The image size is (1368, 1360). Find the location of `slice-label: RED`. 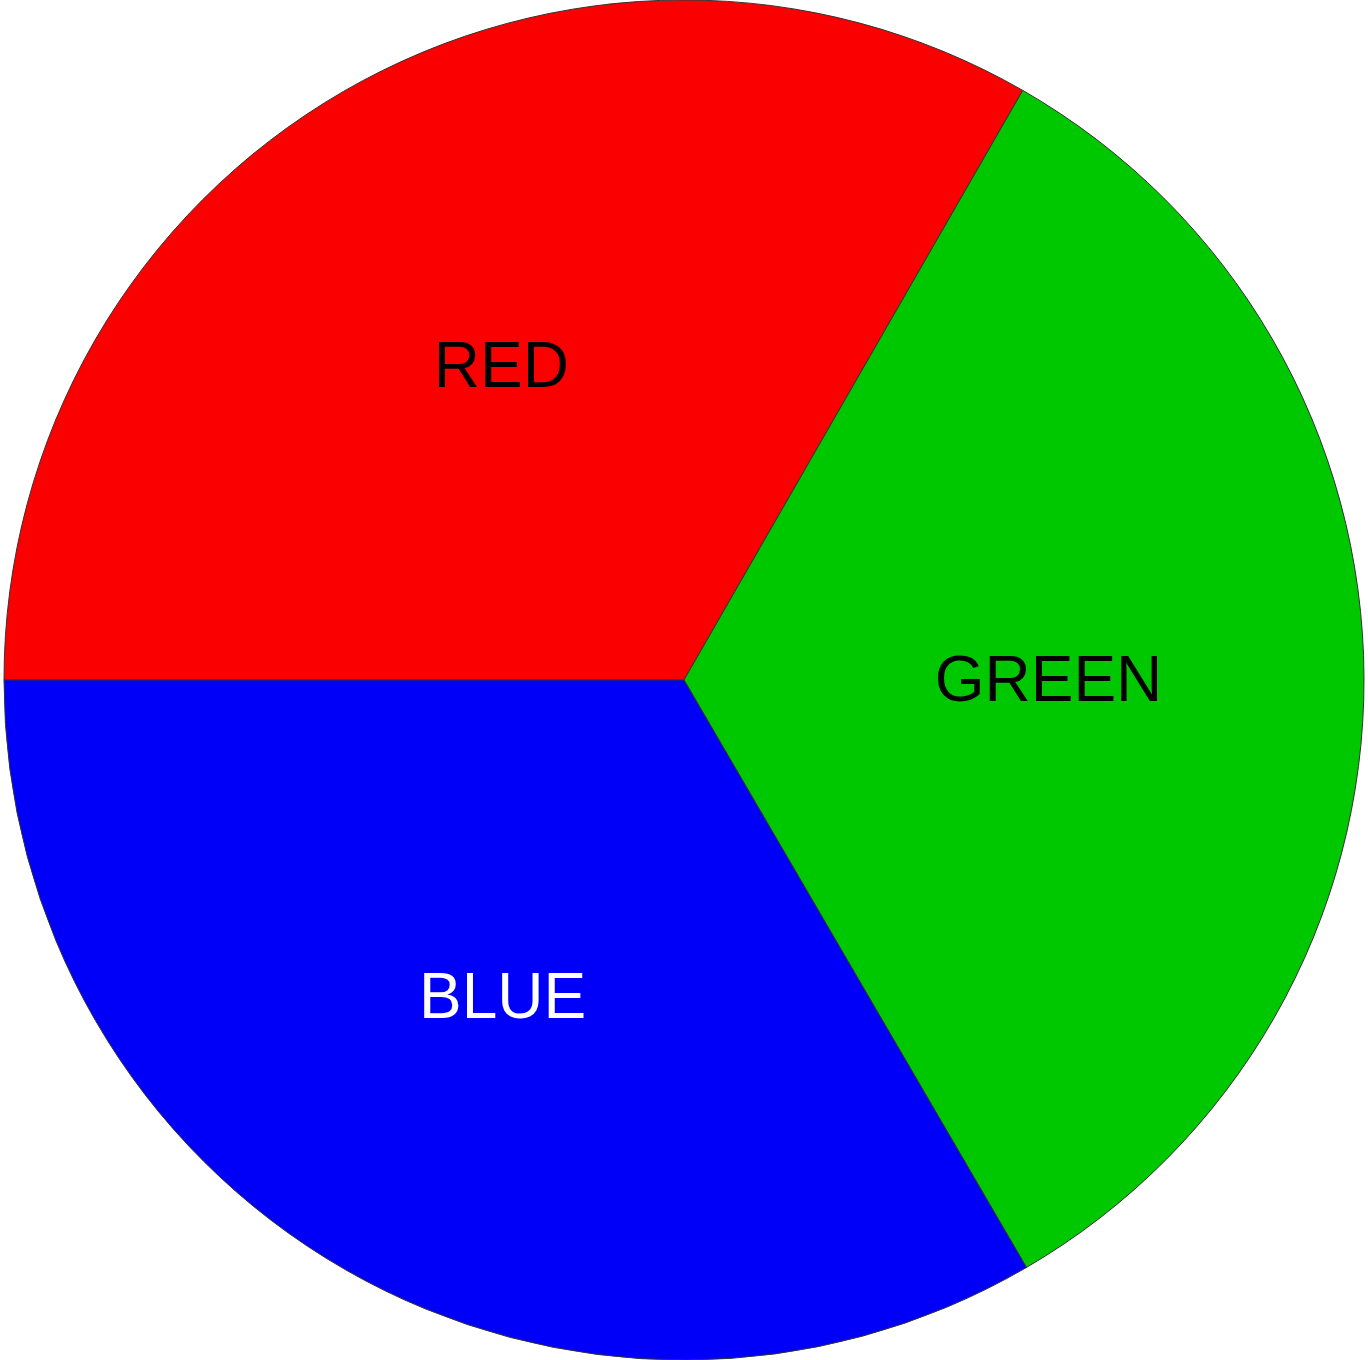

slice-label: RED is located at coordinates (501, 364).